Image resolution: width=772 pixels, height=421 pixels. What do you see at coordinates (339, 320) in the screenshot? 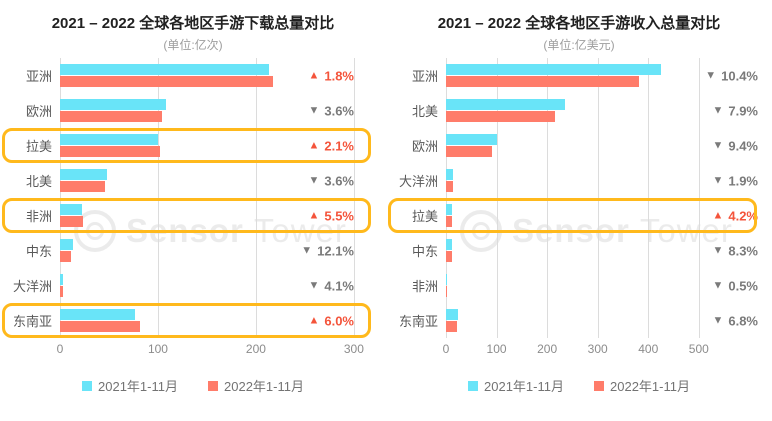
I see `change-value: 6.0%` at bounding box center [339, 320].